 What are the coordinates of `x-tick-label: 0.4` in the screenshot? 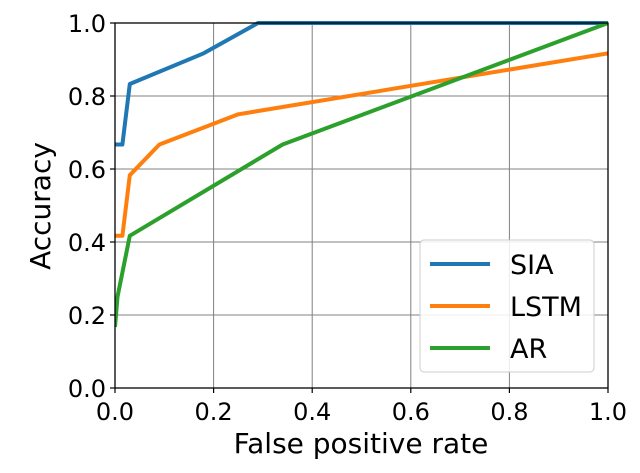 It's located at (312, 412).